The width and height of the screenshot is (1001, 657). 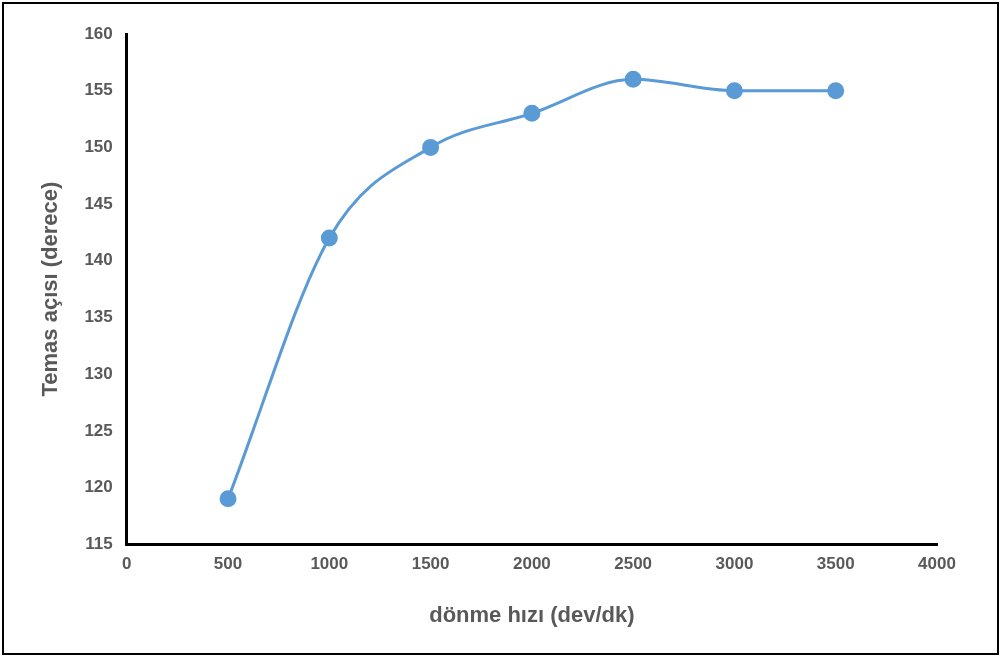 I want to click on y-tick-label: 135, so click(x=98, y=317).